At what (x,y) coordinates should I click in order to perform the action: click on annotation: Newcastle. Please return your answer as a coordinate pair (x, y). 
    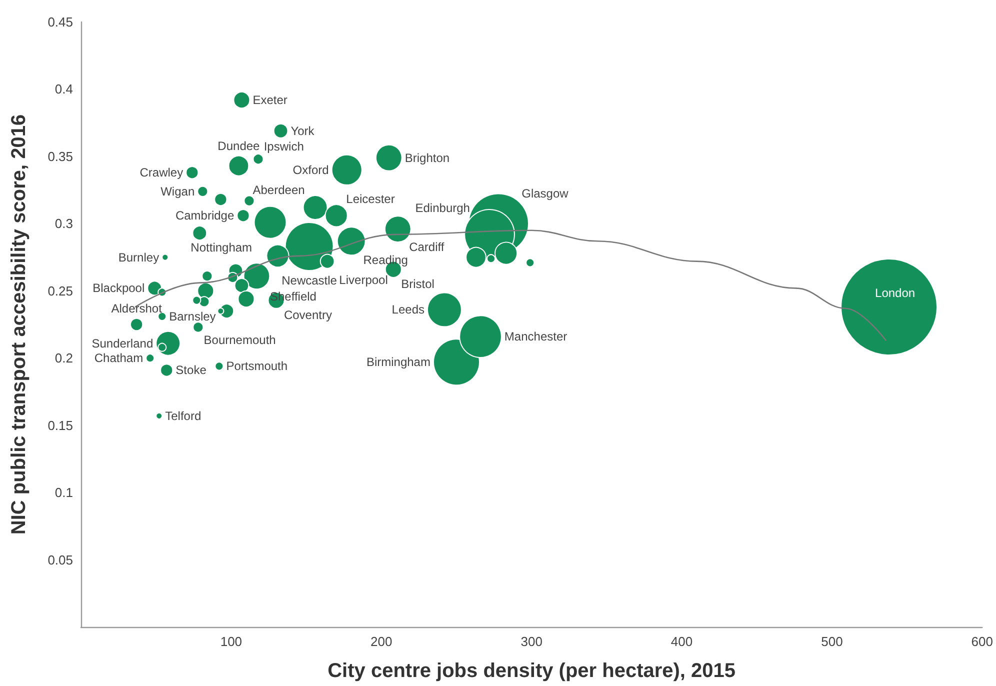
    Looking at the image, I should click on (310, 281).